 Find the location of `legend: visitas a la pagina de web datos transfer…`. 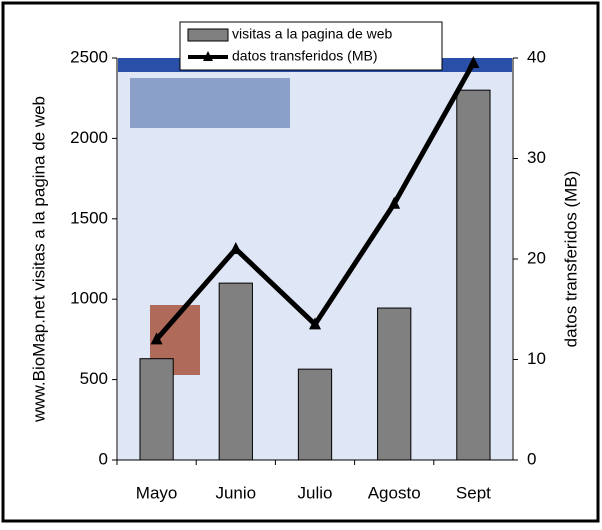

legend: visitas a la pagina de web datos transfer… is located at coordinates (311, 46).